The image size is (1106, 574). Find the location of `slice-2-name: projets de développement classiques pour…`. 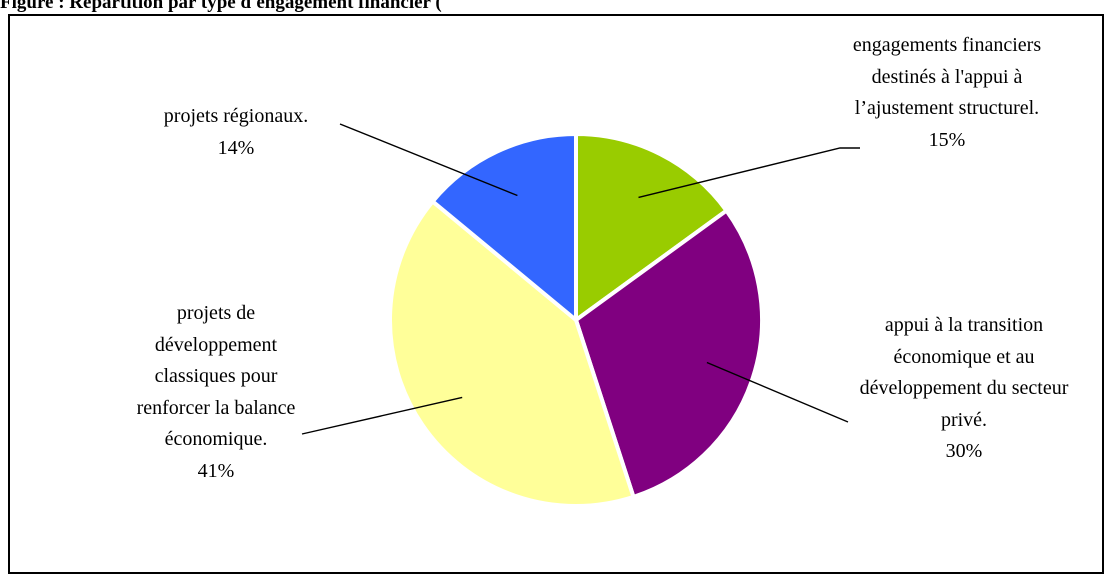

slice-2-name: projets de développement classiques pour… is located at coordinates (216, 376).